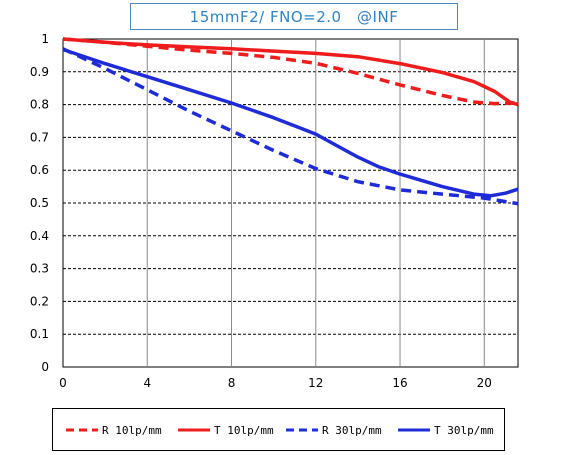 Image resolution: width=564 pixels, height=455 pixels. I want to click on legend-swatch-t10, so click(194, 430).